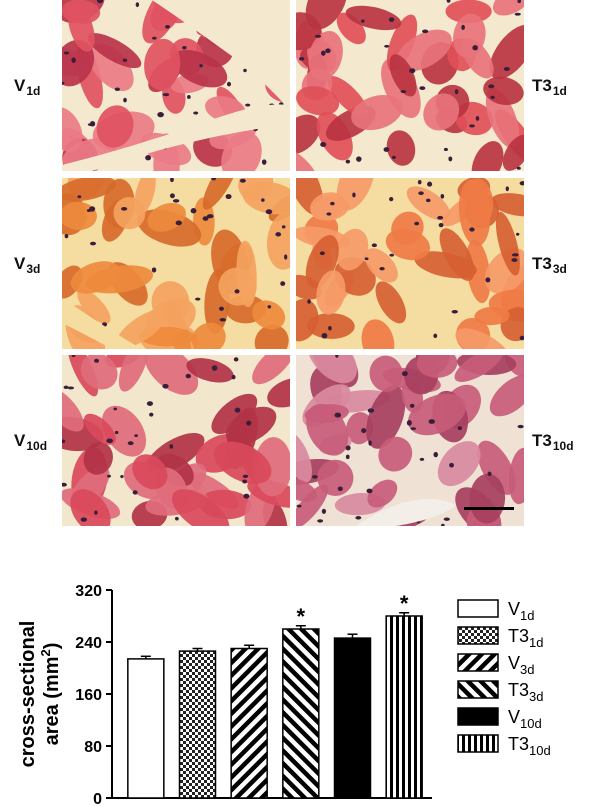  Describe the element at coordinates (88, 643) in the screenshot. I see `y-tick-label: 240` at that location.